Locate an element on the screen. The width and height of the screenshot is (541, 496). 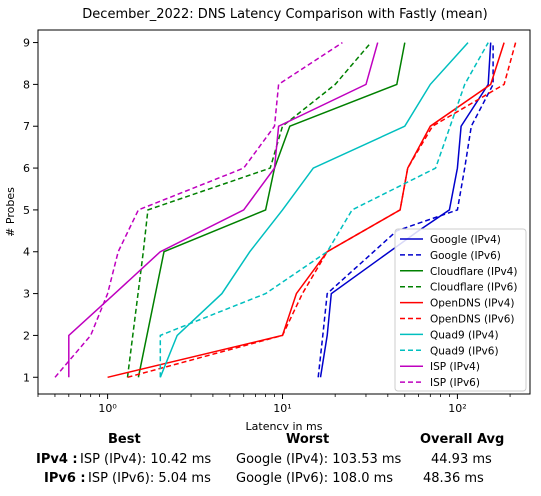
legend-label: OpenDNS (IPv4) is located at coordinates (472, 304).